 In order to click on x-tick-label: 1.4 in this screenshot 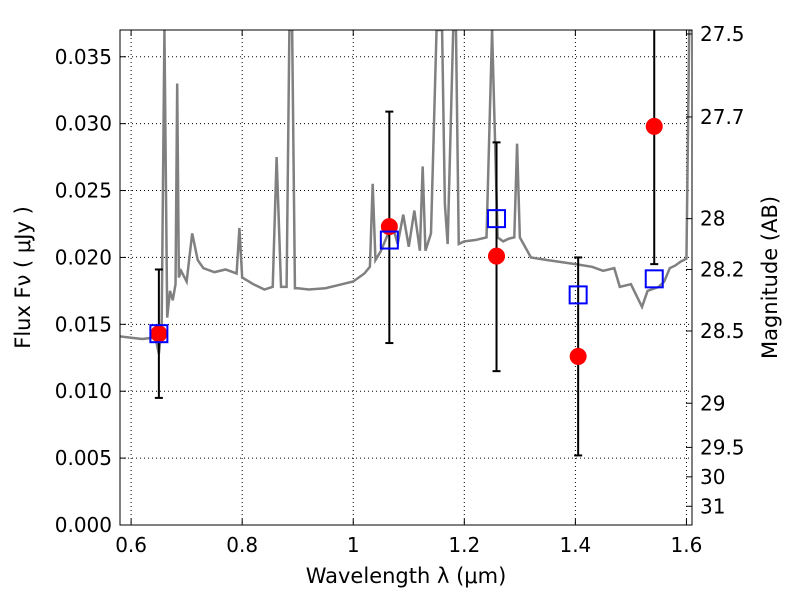, I will do `click(575, 545)`.